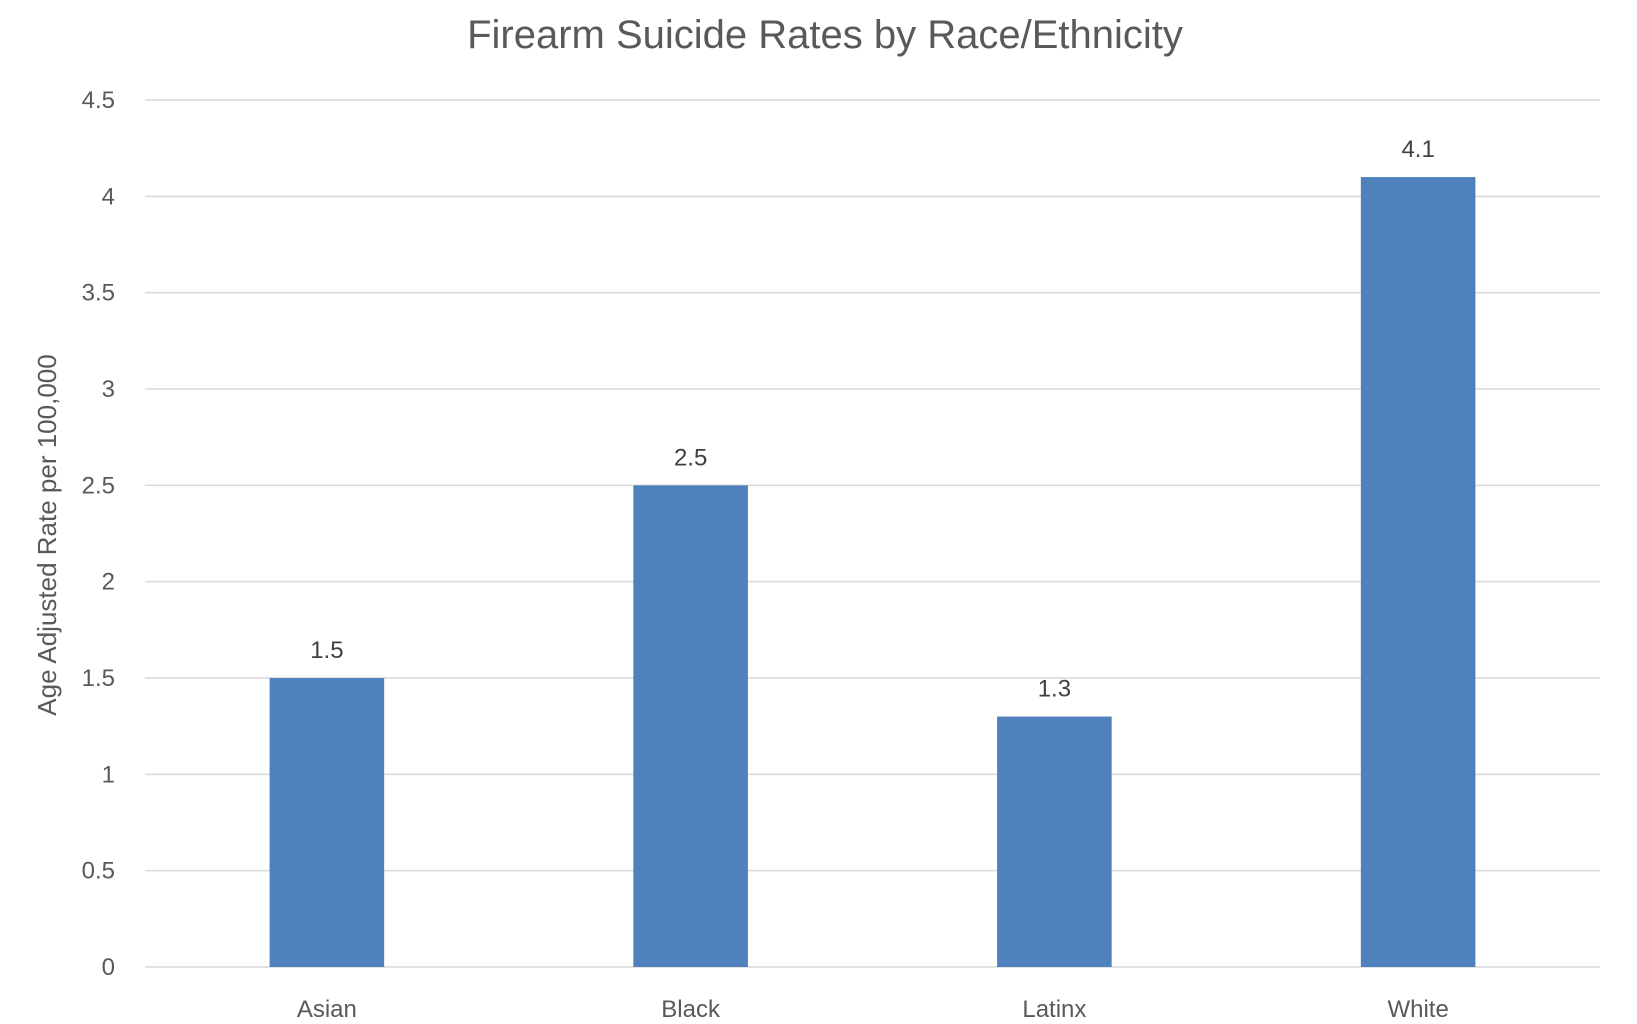 This screenshot has width=1637, height=1024. What do you see at coordinates (327, 822) in the screenshot?
I see `bar-asian` at bounding box center [327, 822].